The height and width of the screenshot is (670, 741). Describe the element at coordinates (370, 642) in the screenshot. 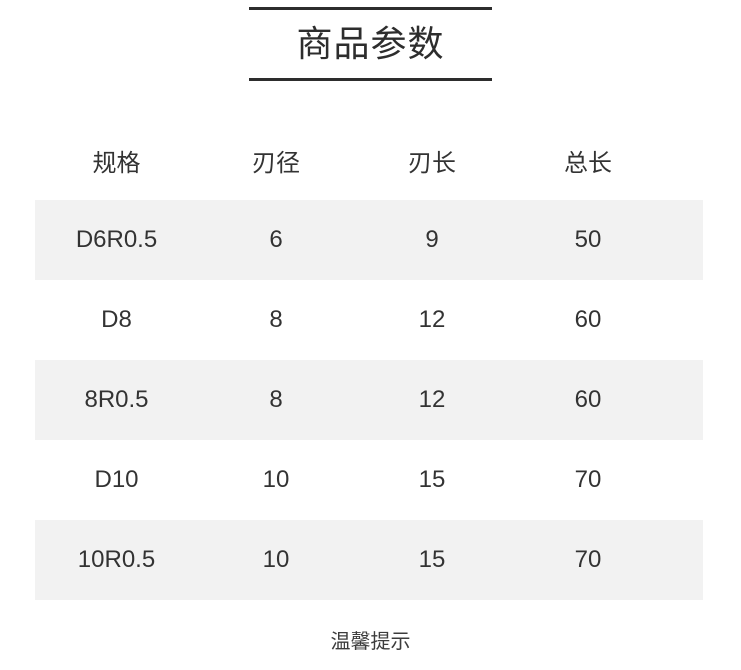

I see `friendly-reminder-label: 温馨提示` at that location.